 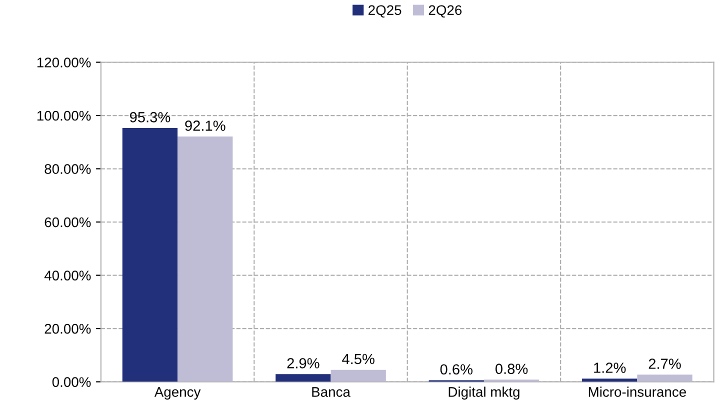 I want to click on y-tick-label: 40.00%, so click(x=67, y=275).